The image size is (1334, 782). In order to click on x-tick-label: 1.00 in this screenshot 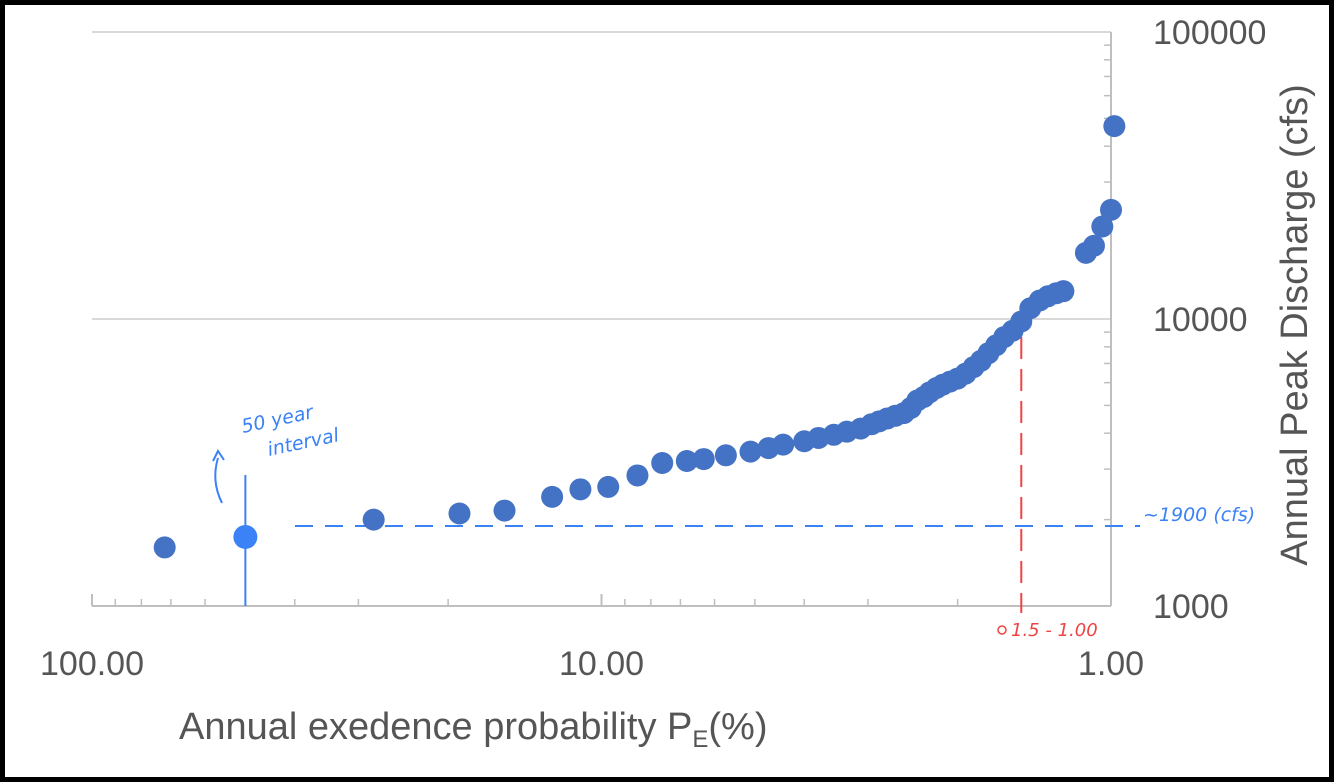, I will do `click(1111, 664)`.